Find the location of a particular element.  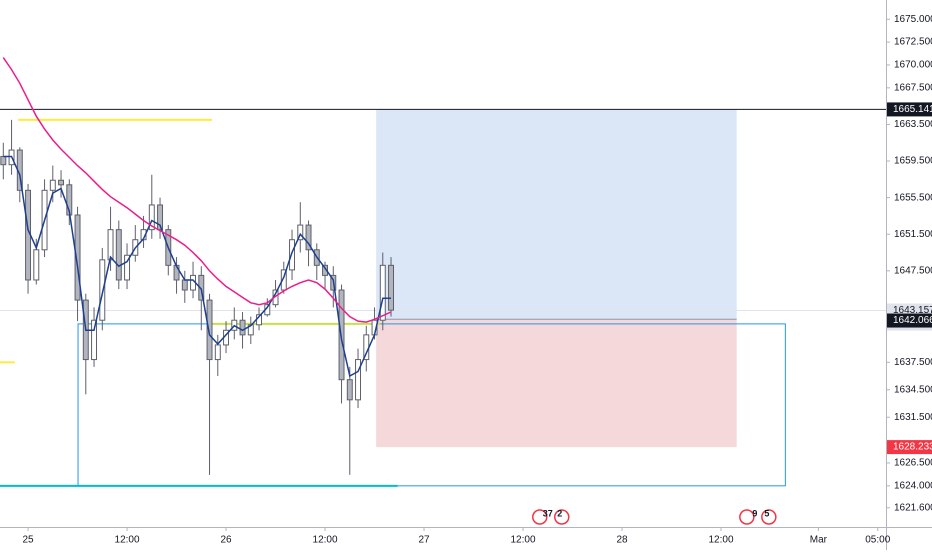

event-label: 9 is located at coordinates (754, 513).